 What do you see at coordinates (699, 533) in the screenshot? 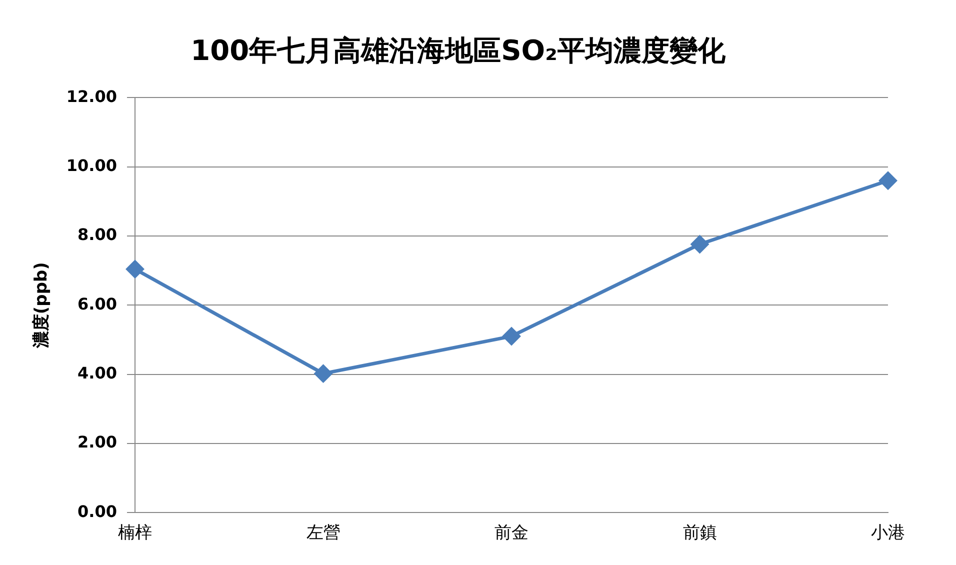
I see `x-tick-label: 前鎮` at bounding box center [699, 533].